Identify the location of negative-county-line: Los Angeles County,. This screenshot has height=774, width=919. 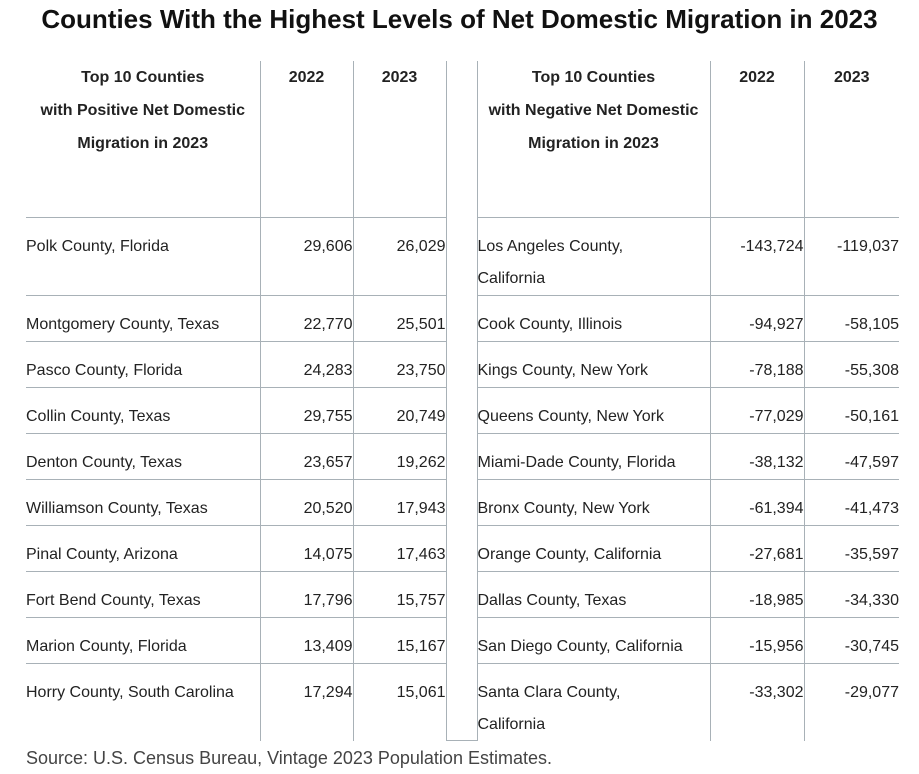
(550, 246).